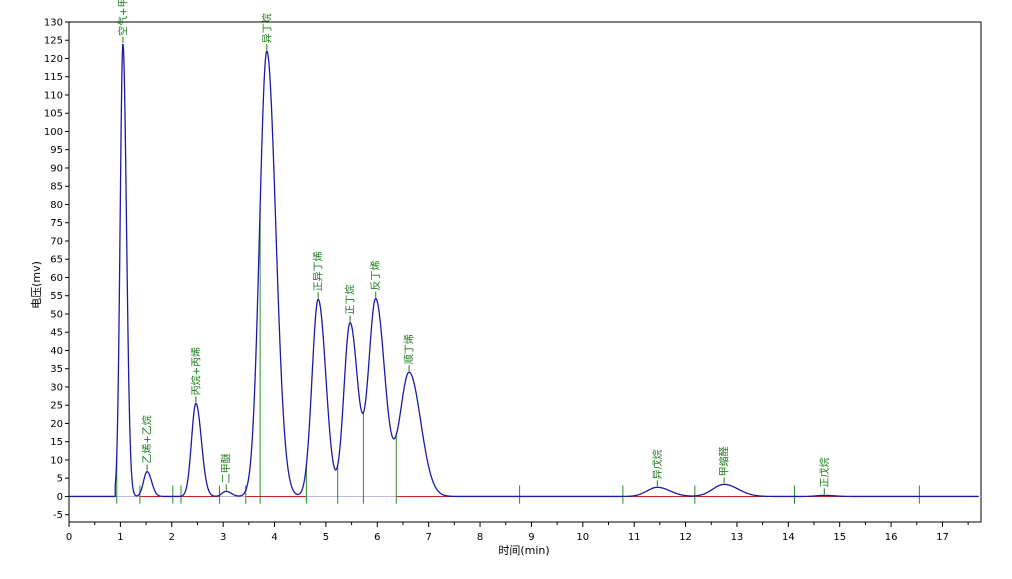 This screenshot has height=579, width=1012. I want to click on y-tick-label: 95, so click(56, 150).